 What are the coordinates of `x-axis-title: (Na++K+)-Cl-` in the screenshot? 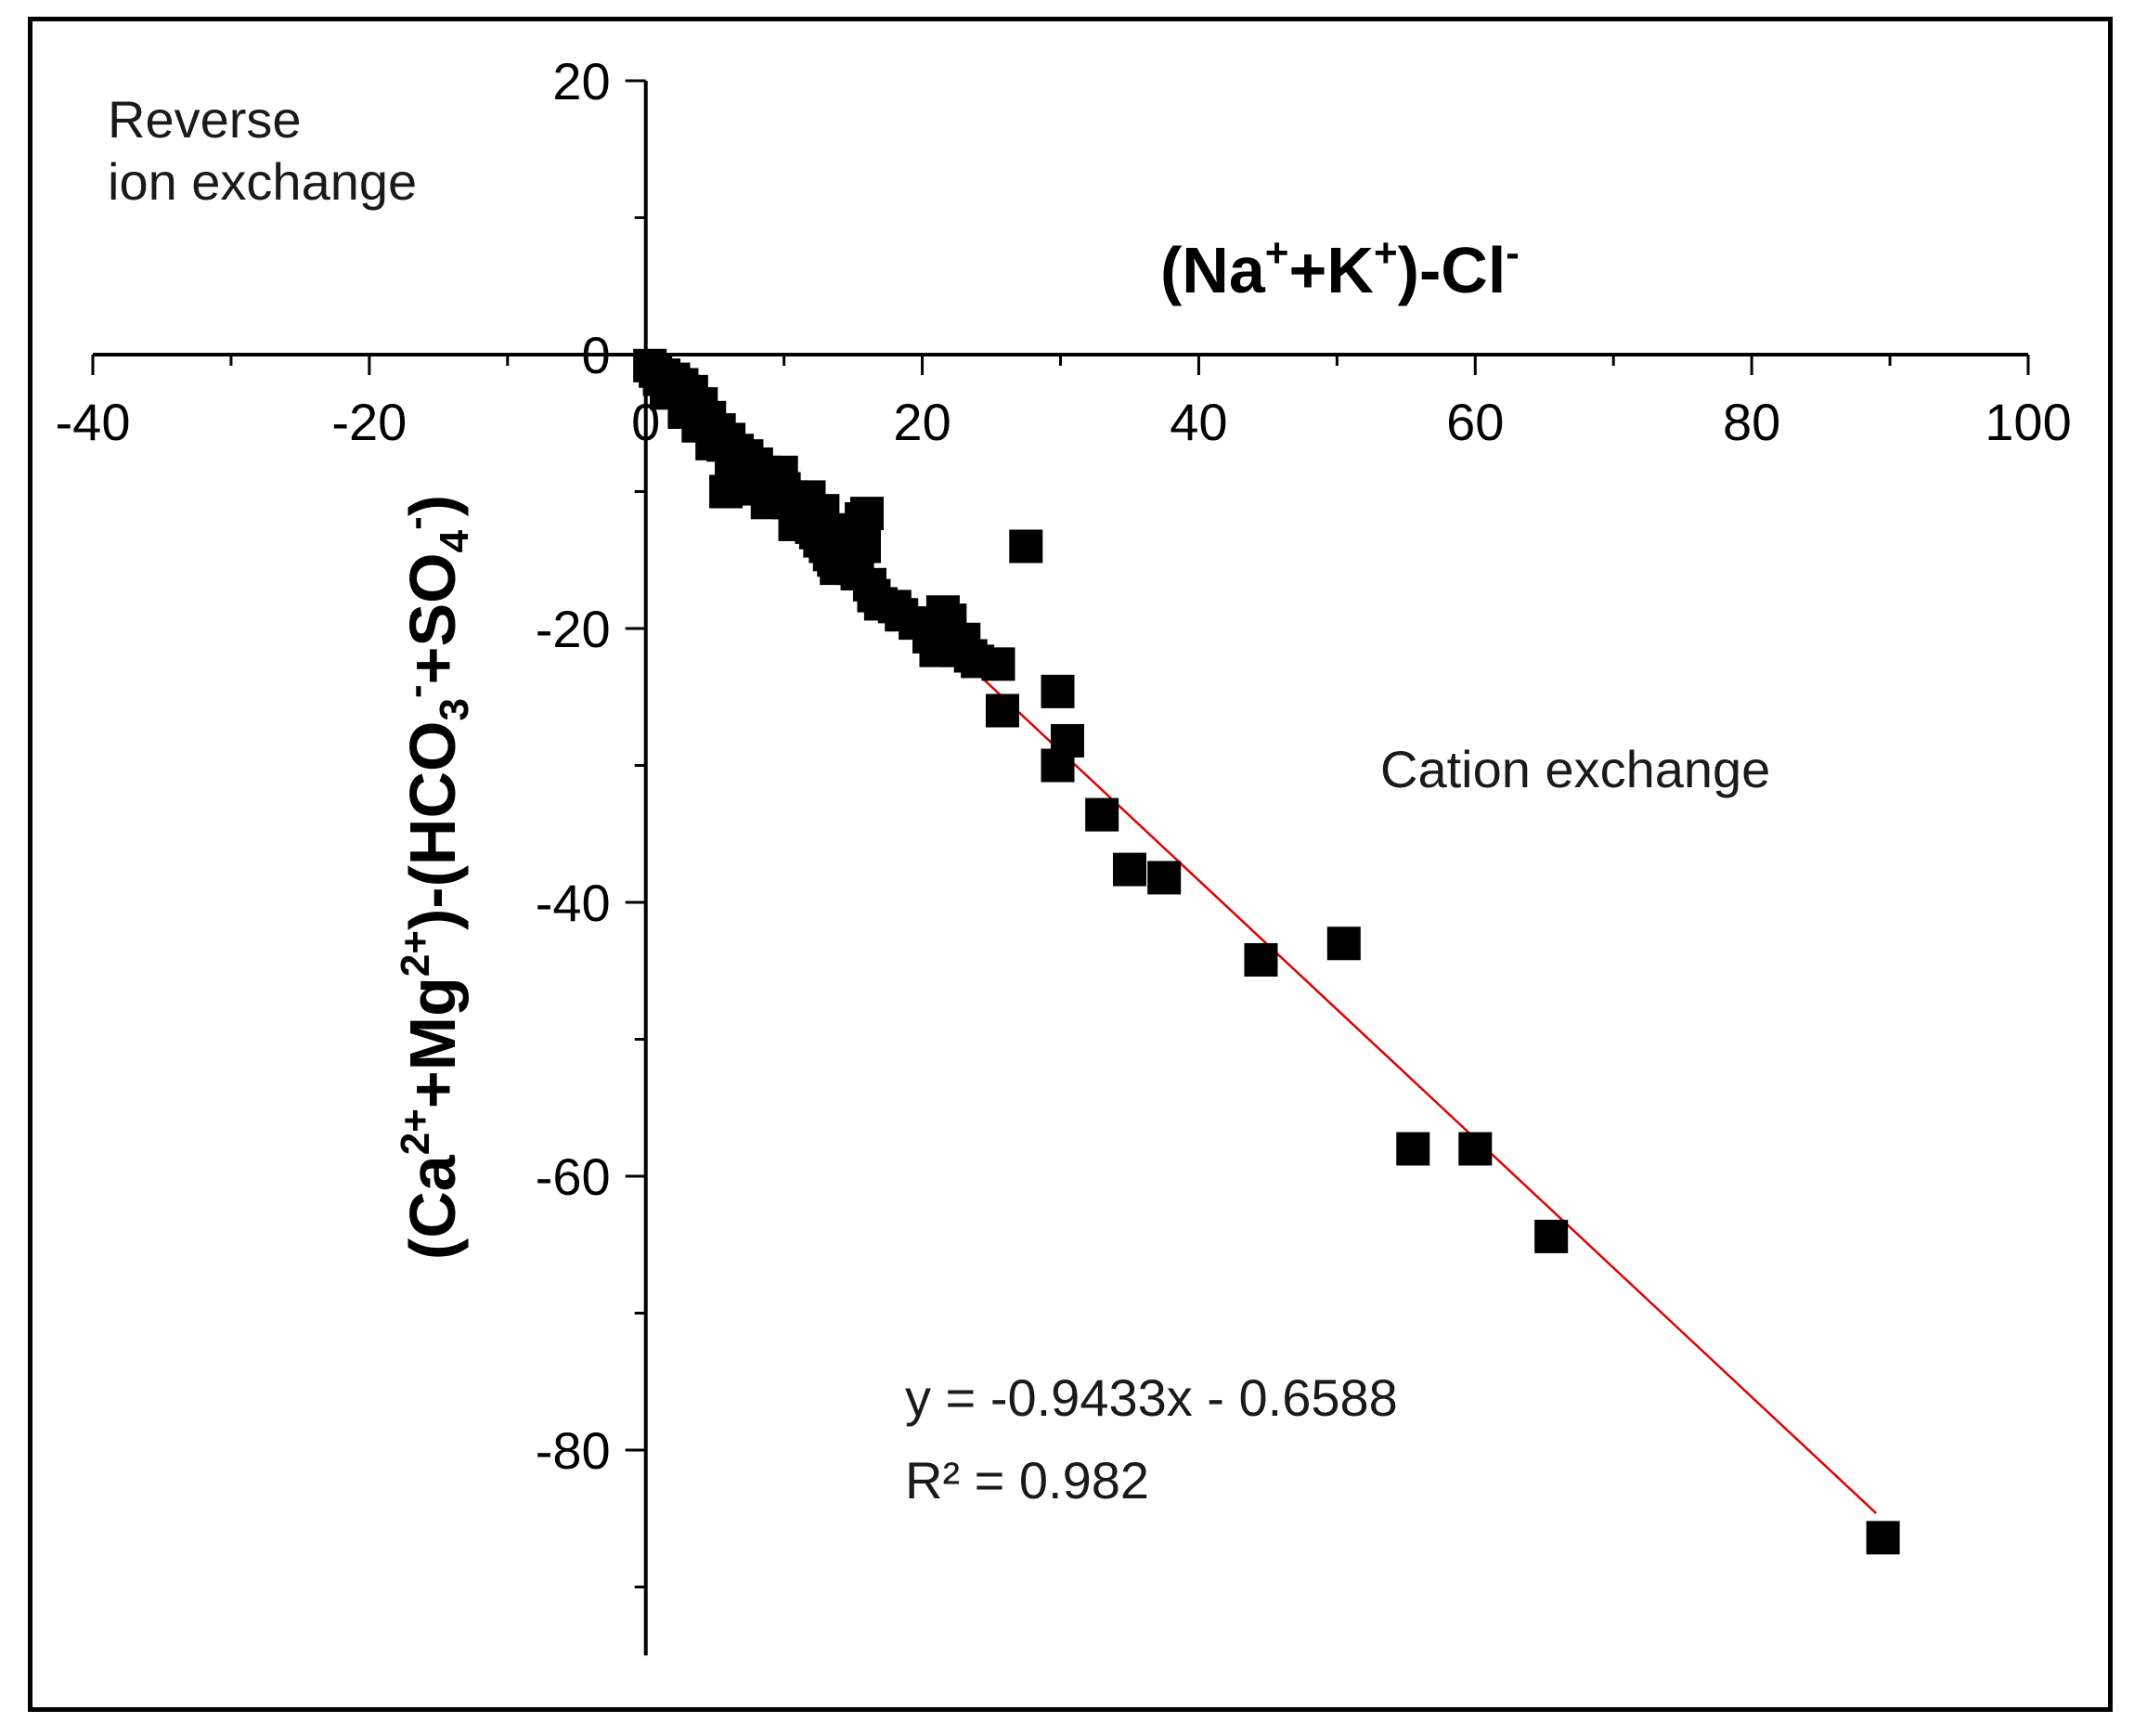 It's located at (1340, 268).